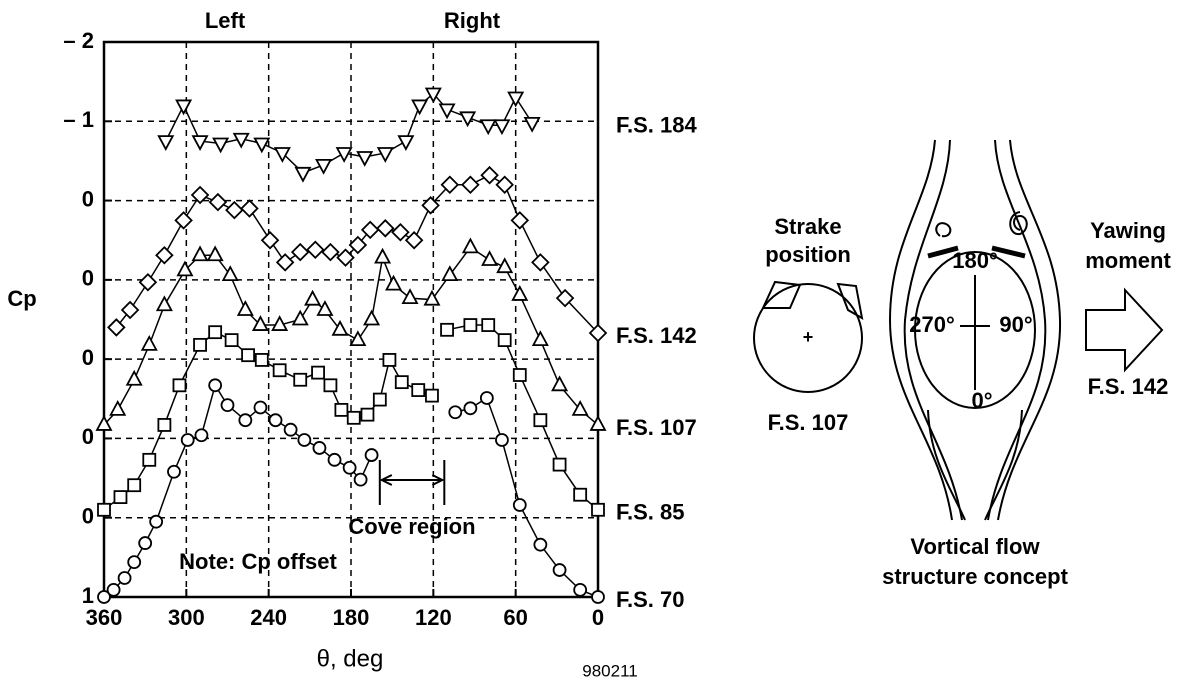 Image resolution: width=1188 pixels, height=678 pixels. What do you see at coordinates (1128, 260) in the screenshot?
I see `yawing-label: moment` at bounding box center [1128, 260].